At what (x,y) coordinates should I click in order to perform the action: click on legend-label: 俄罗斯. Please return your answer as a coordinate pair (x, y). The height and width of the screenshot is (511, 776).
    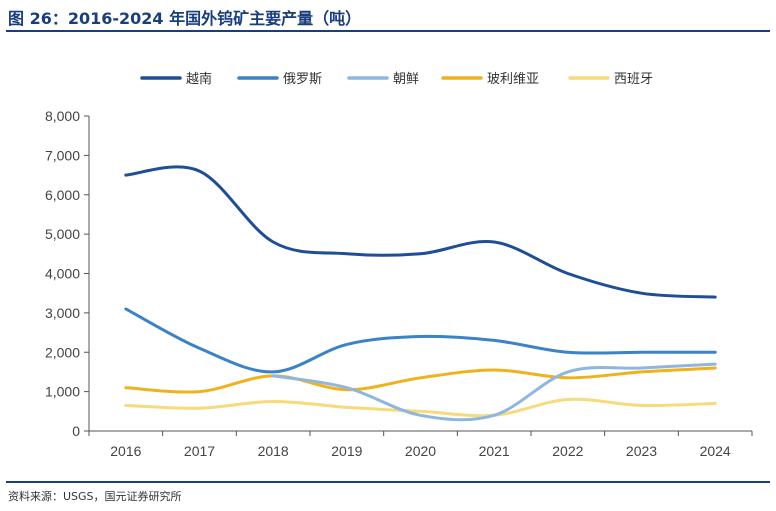
    Looking at the image, I should click on (302, 79).